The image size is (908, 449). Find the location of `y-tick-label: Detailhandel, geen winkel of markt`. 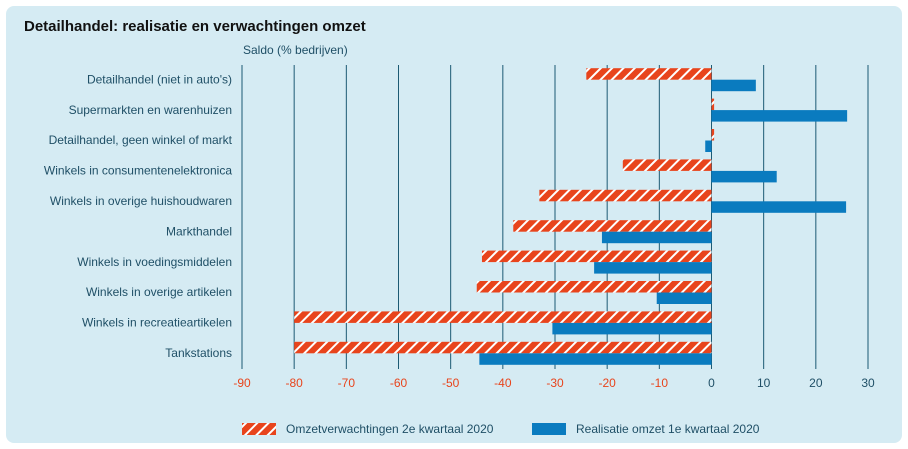

y-tick-label: Detailhandel, geen winkel of markt is located at coordinates (141, 140).